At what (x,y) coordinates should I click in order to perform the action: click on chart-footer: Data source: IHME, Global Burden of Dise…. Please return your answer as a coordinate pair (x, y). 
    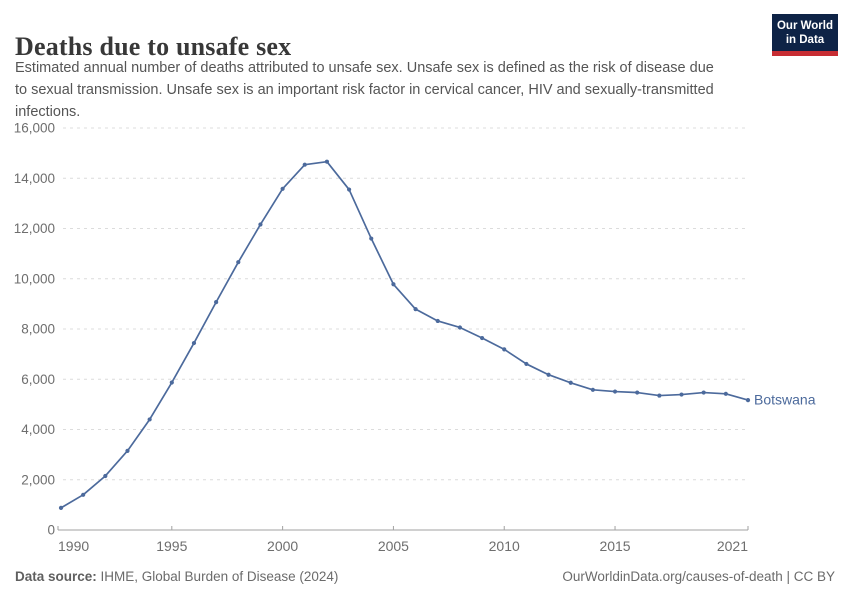
    Looking at the image, I should click on (425, 576).